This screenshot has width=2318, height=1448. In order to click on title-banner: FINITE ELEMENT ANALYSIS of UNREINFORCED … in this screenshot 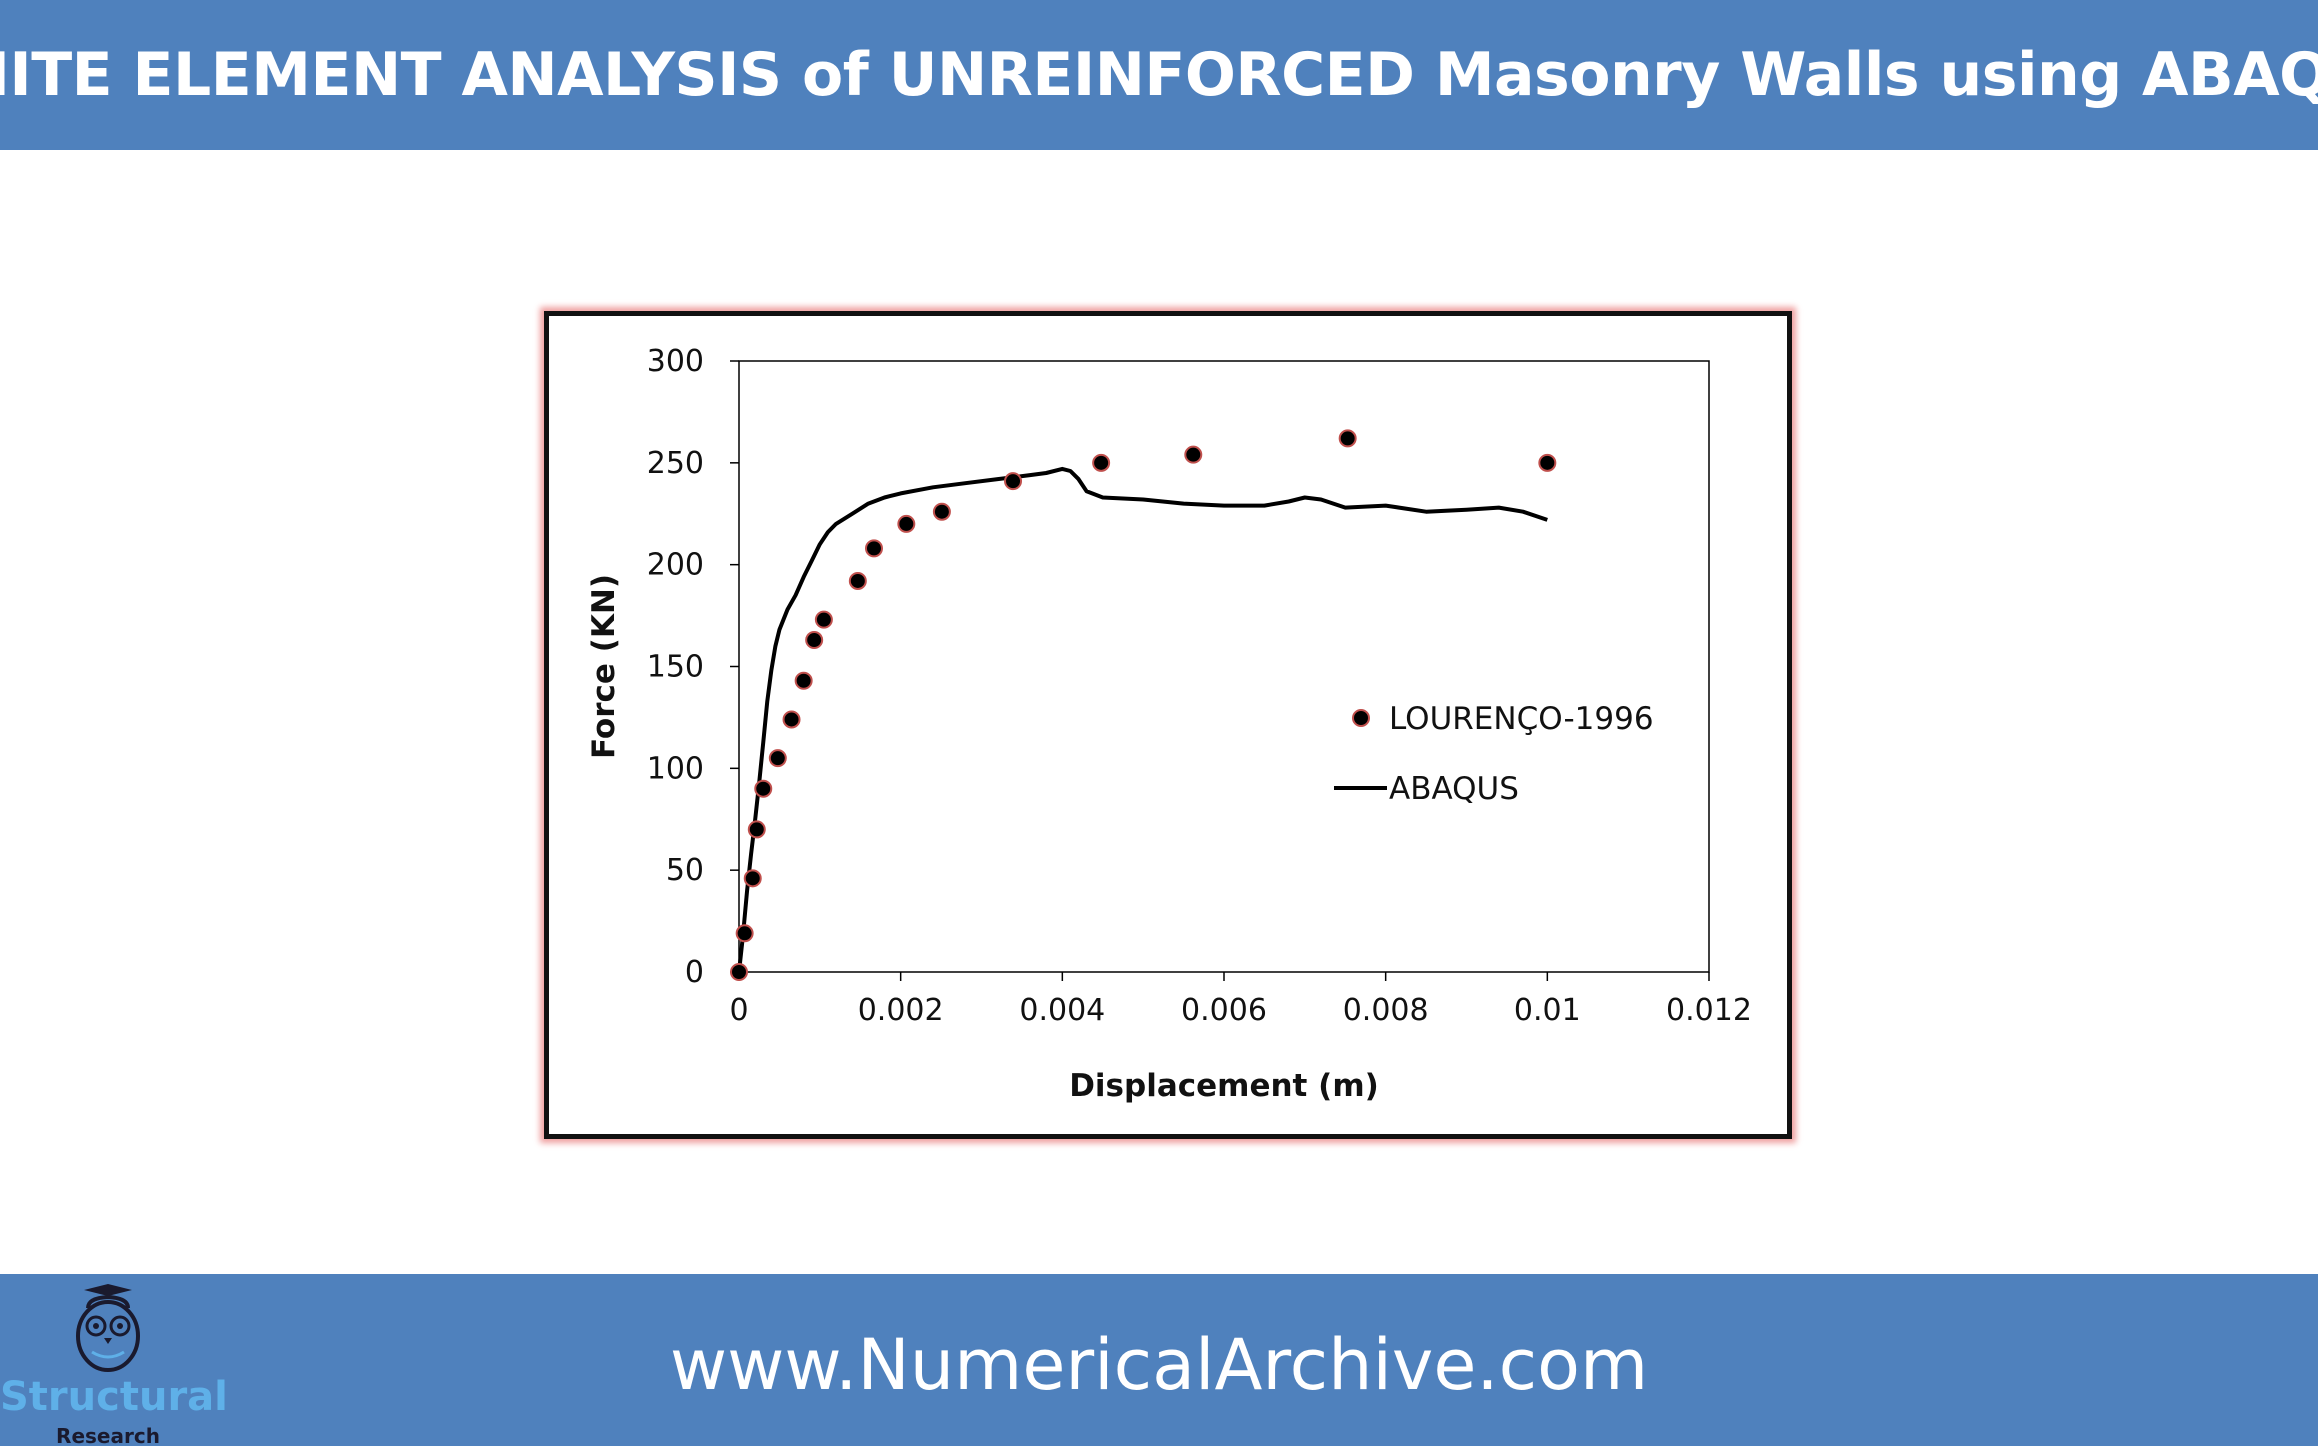, I will do `click(1159, 75)`.